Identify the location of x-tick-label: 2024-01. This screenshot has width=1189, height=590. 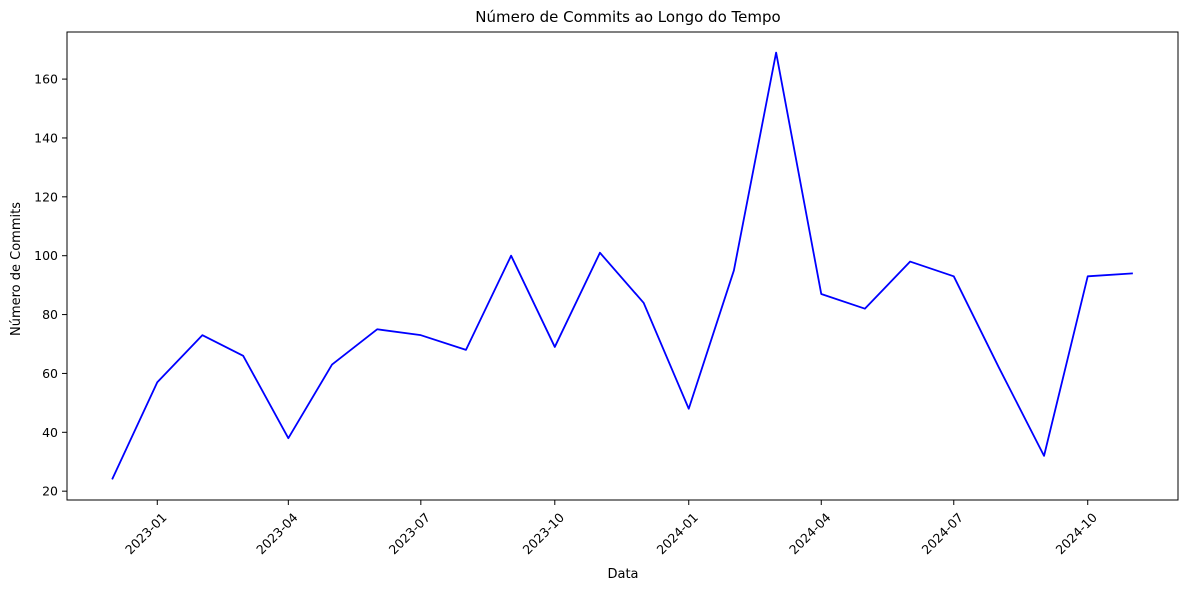
(678, 534).